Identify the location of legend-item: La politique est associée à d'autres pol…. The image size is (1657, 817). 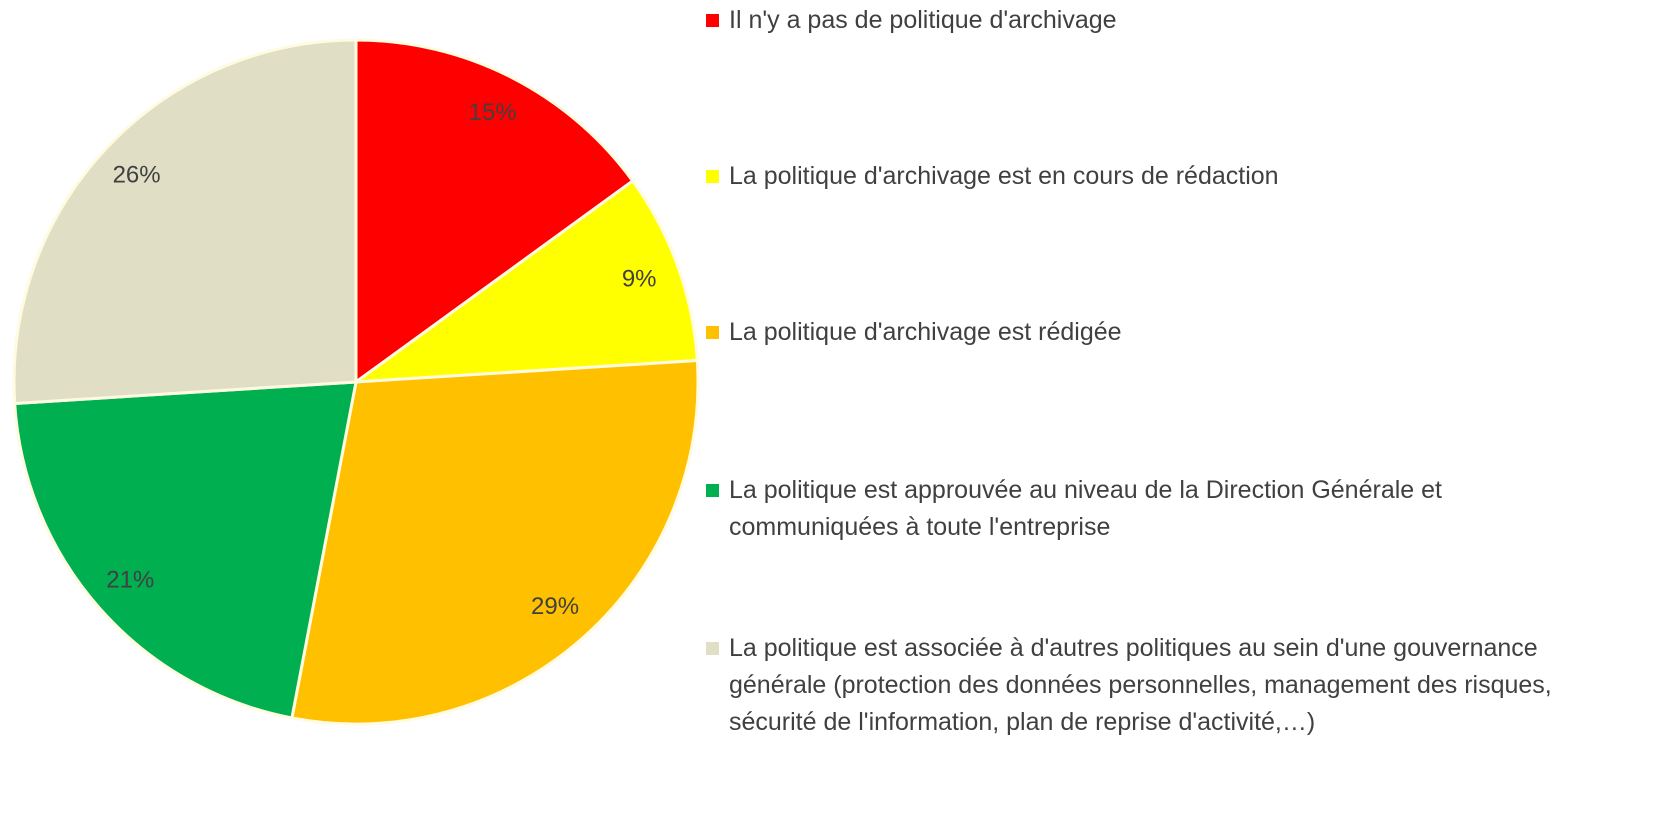
(1141, 685).